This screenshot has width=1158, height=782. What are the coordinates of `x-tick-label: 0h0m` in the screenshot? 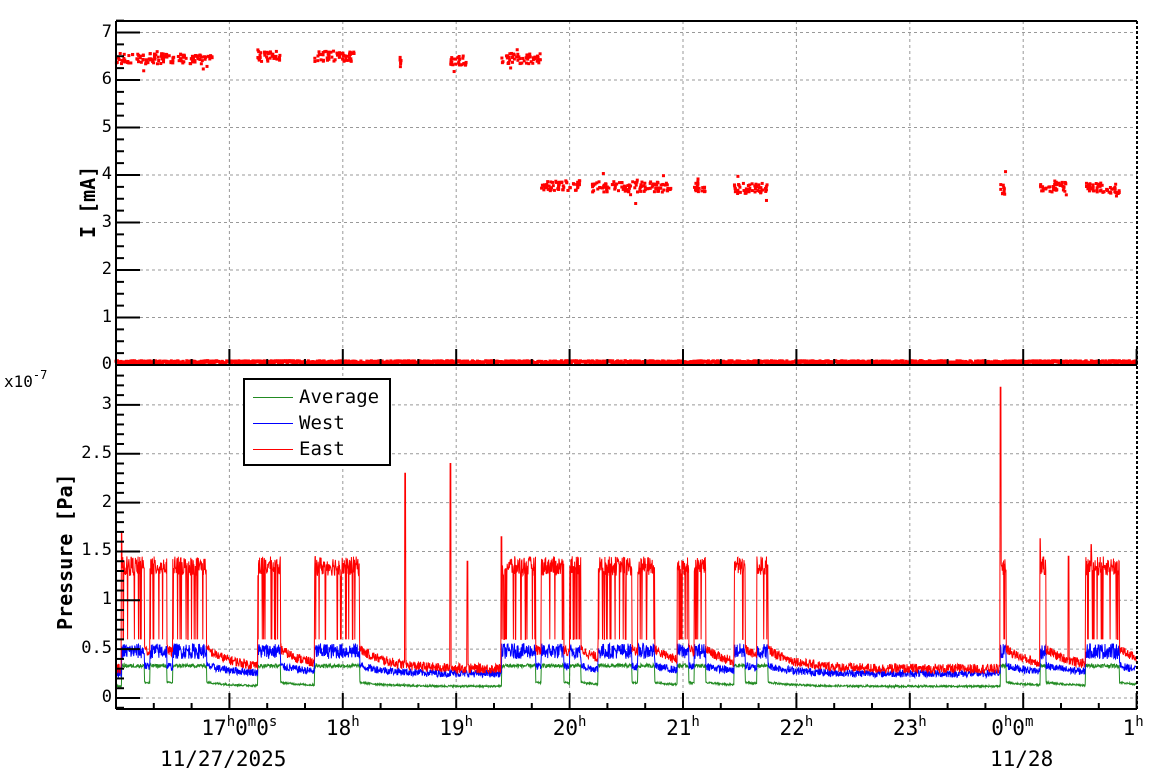 It's located at (1012, 727).